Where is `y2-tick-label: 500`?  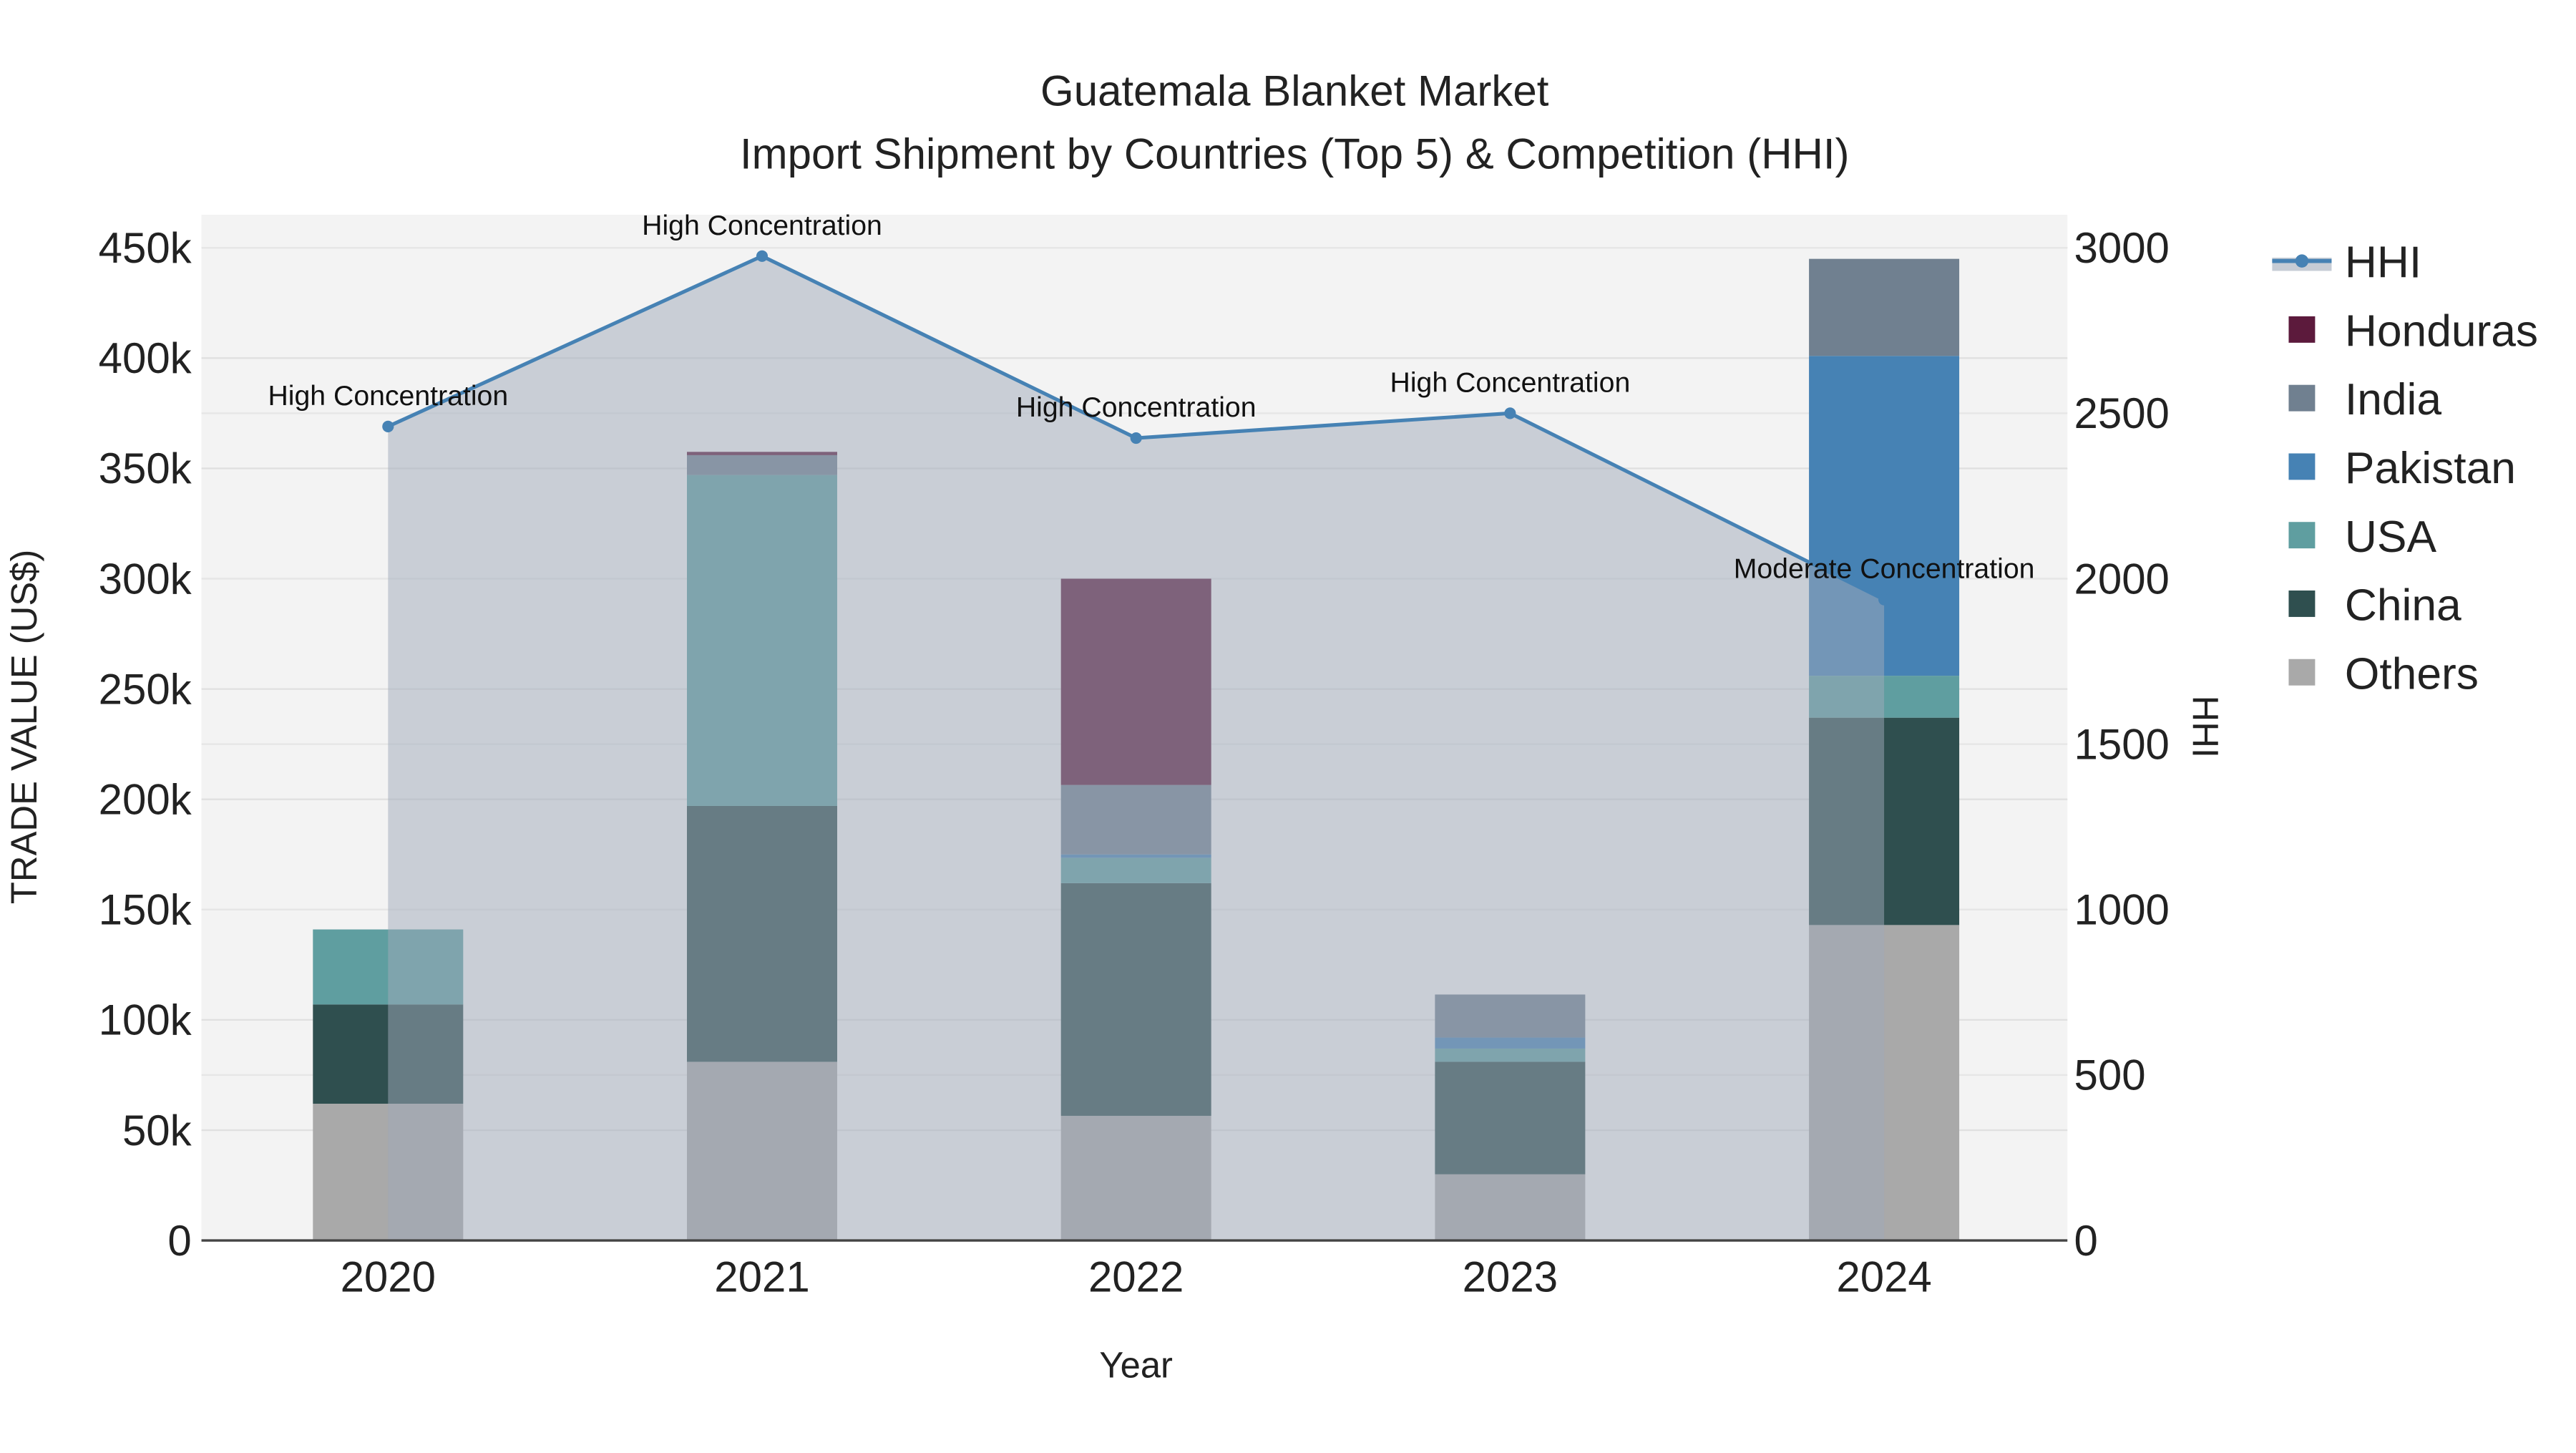
y2-tick-label: 500 is located at coordinates (2109, 1075).